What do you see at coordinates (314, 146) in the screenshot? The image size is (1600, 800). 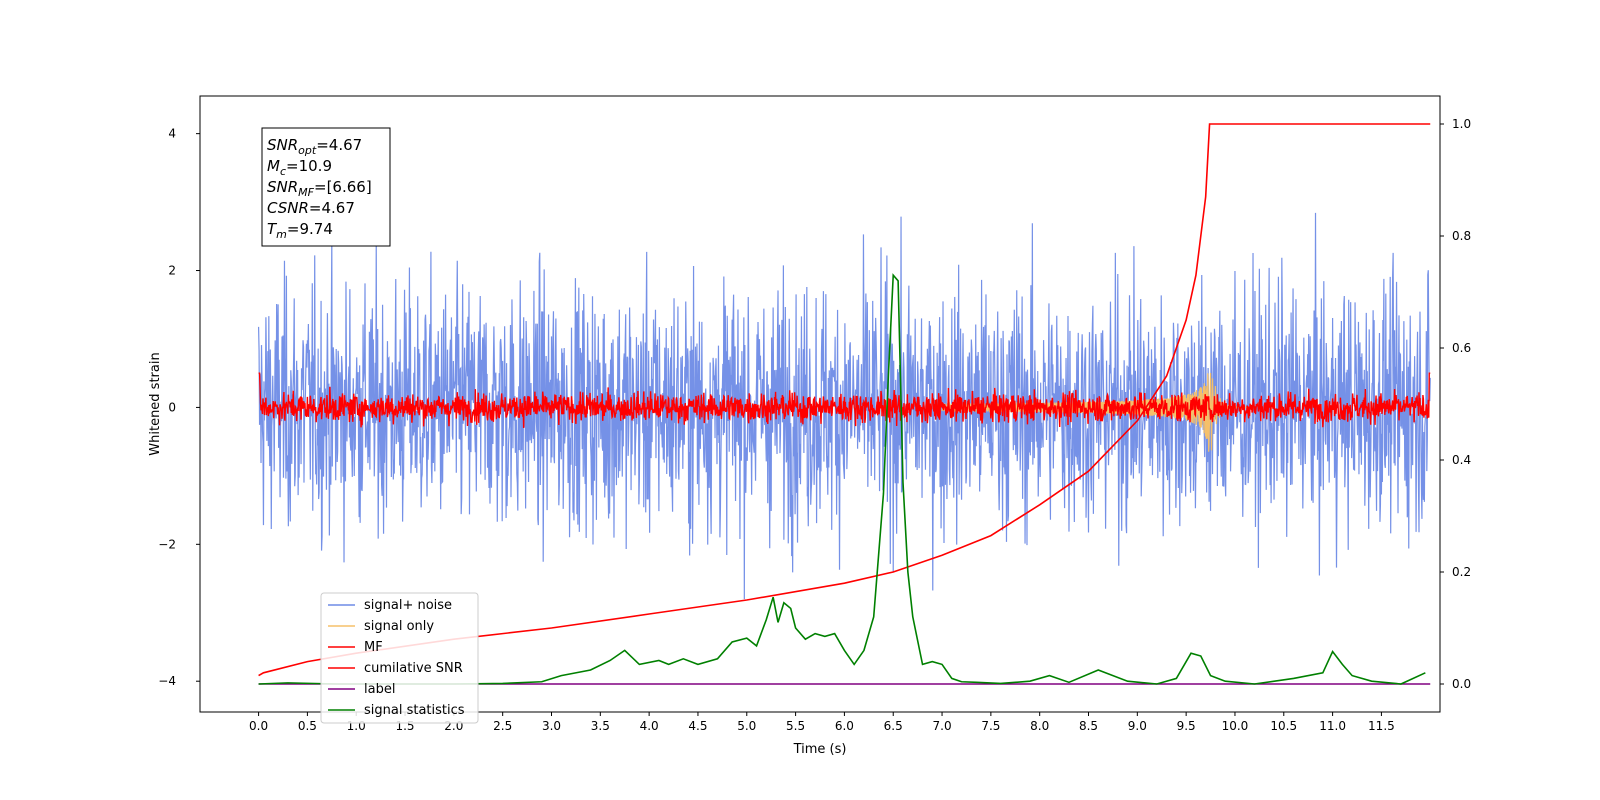 I see `annotation-line: SNRopt=4.67` at bounding box center [314, 146].